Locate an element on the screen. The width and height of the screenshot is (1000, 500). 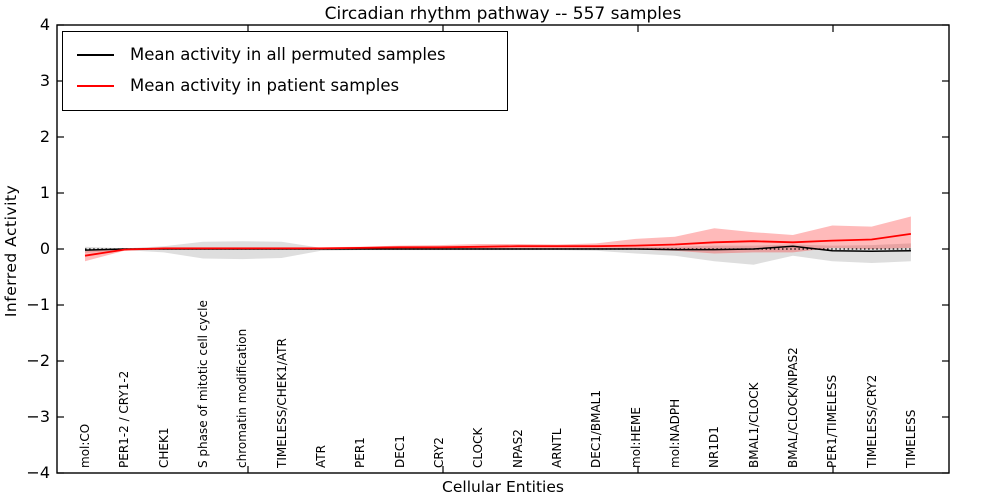
permuted-range-band is located at coordinates (498, 253).